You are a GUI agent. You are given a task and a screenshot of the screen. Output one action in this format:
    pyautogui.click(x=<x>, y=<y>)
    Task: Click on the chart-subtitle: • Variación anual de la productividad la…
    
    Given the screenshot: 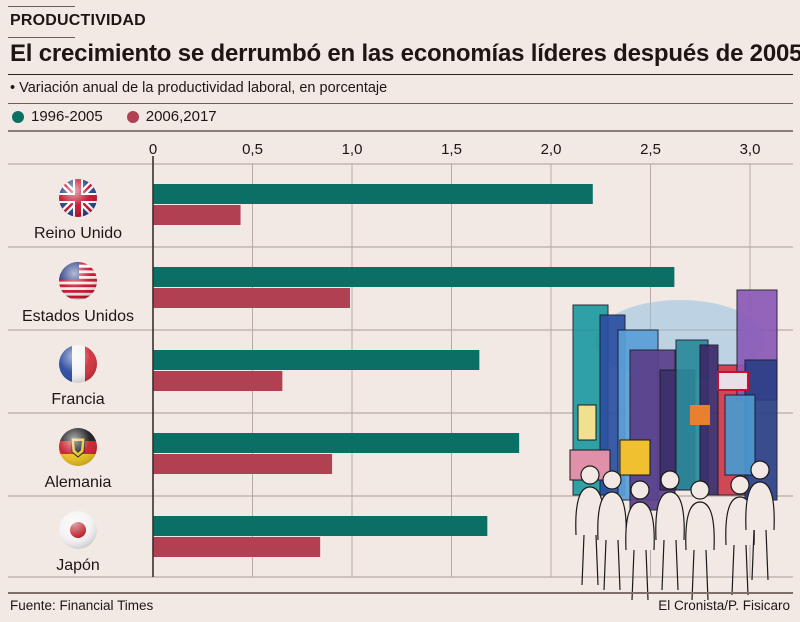 What is the action you would take?
    pyautogui.click(x=199, y=88)
    